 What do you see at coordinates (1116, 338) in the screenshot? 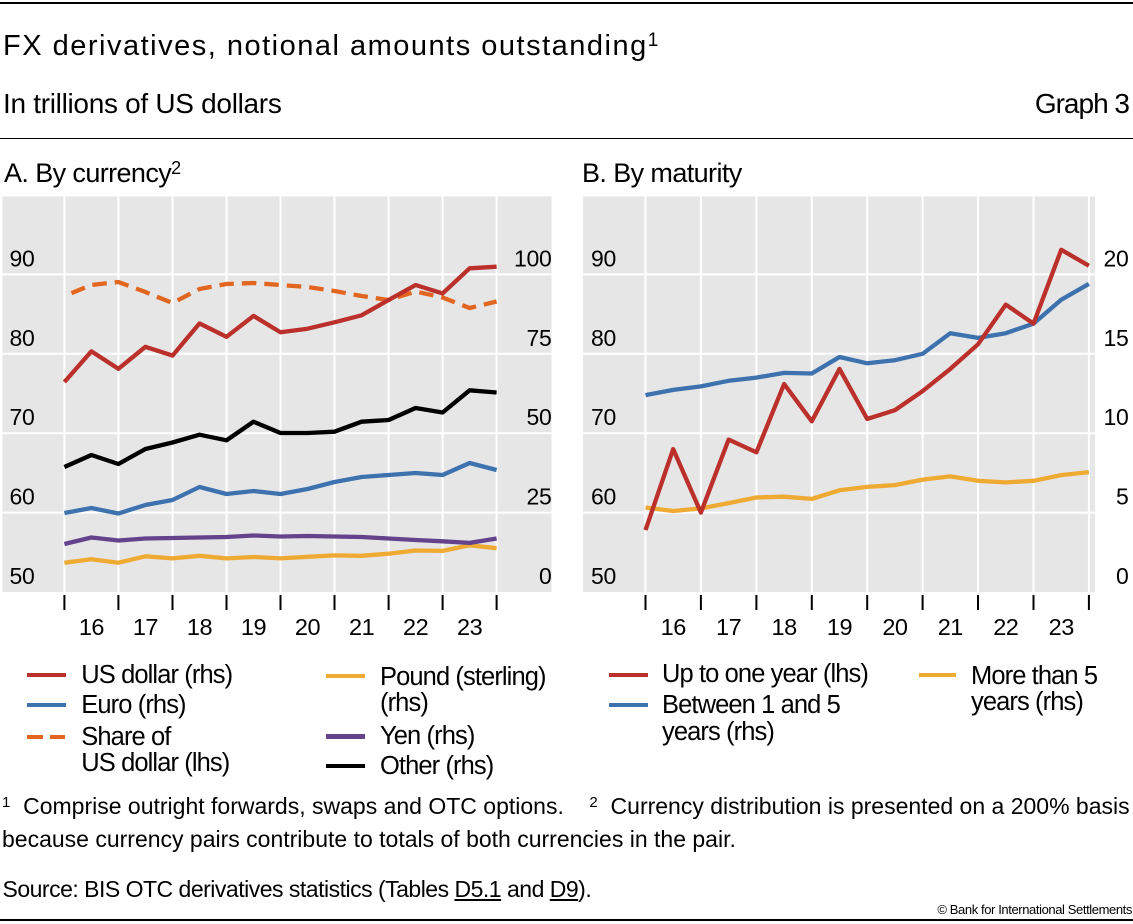
I see `svg-text: 15` at bounding box center [1116, 338].